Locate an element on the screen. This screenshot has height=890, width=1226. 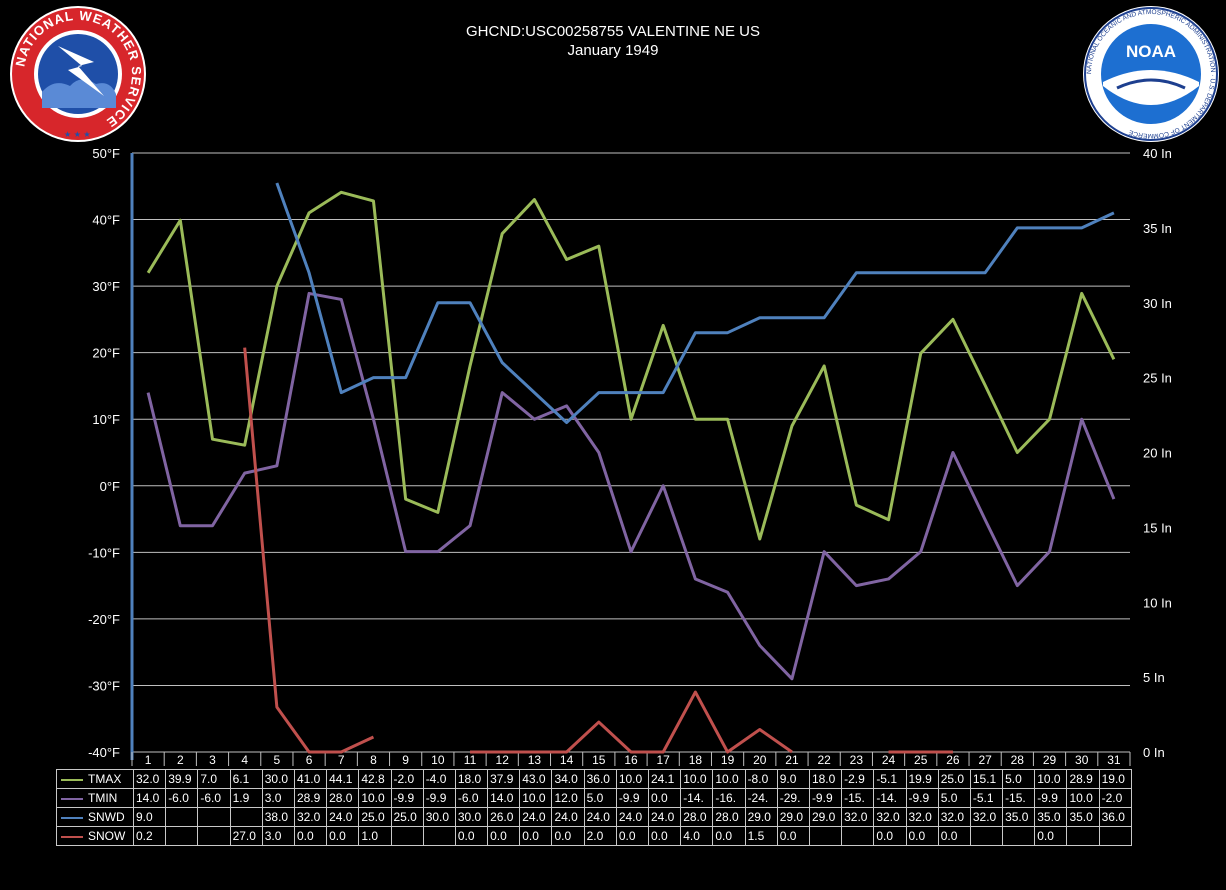
table-cell: 12.0 is located at coordinates (568, 798).